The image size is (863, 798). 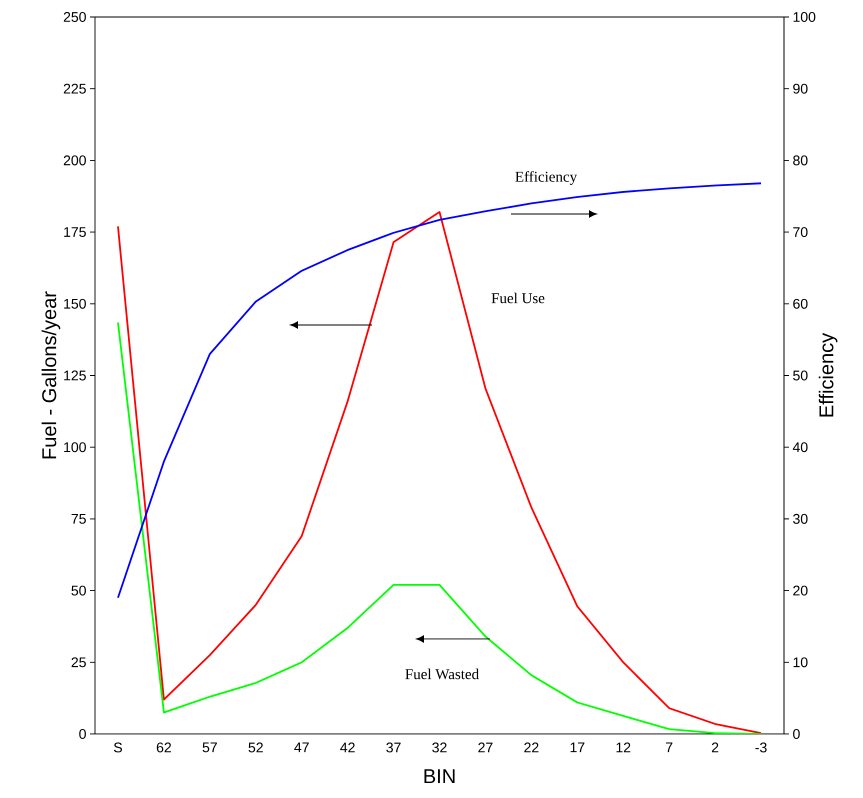 What do you see at coordinates (669, 747) in the screenshot?
I see `x-tick-label: 7` at bounding box center [669, 747].